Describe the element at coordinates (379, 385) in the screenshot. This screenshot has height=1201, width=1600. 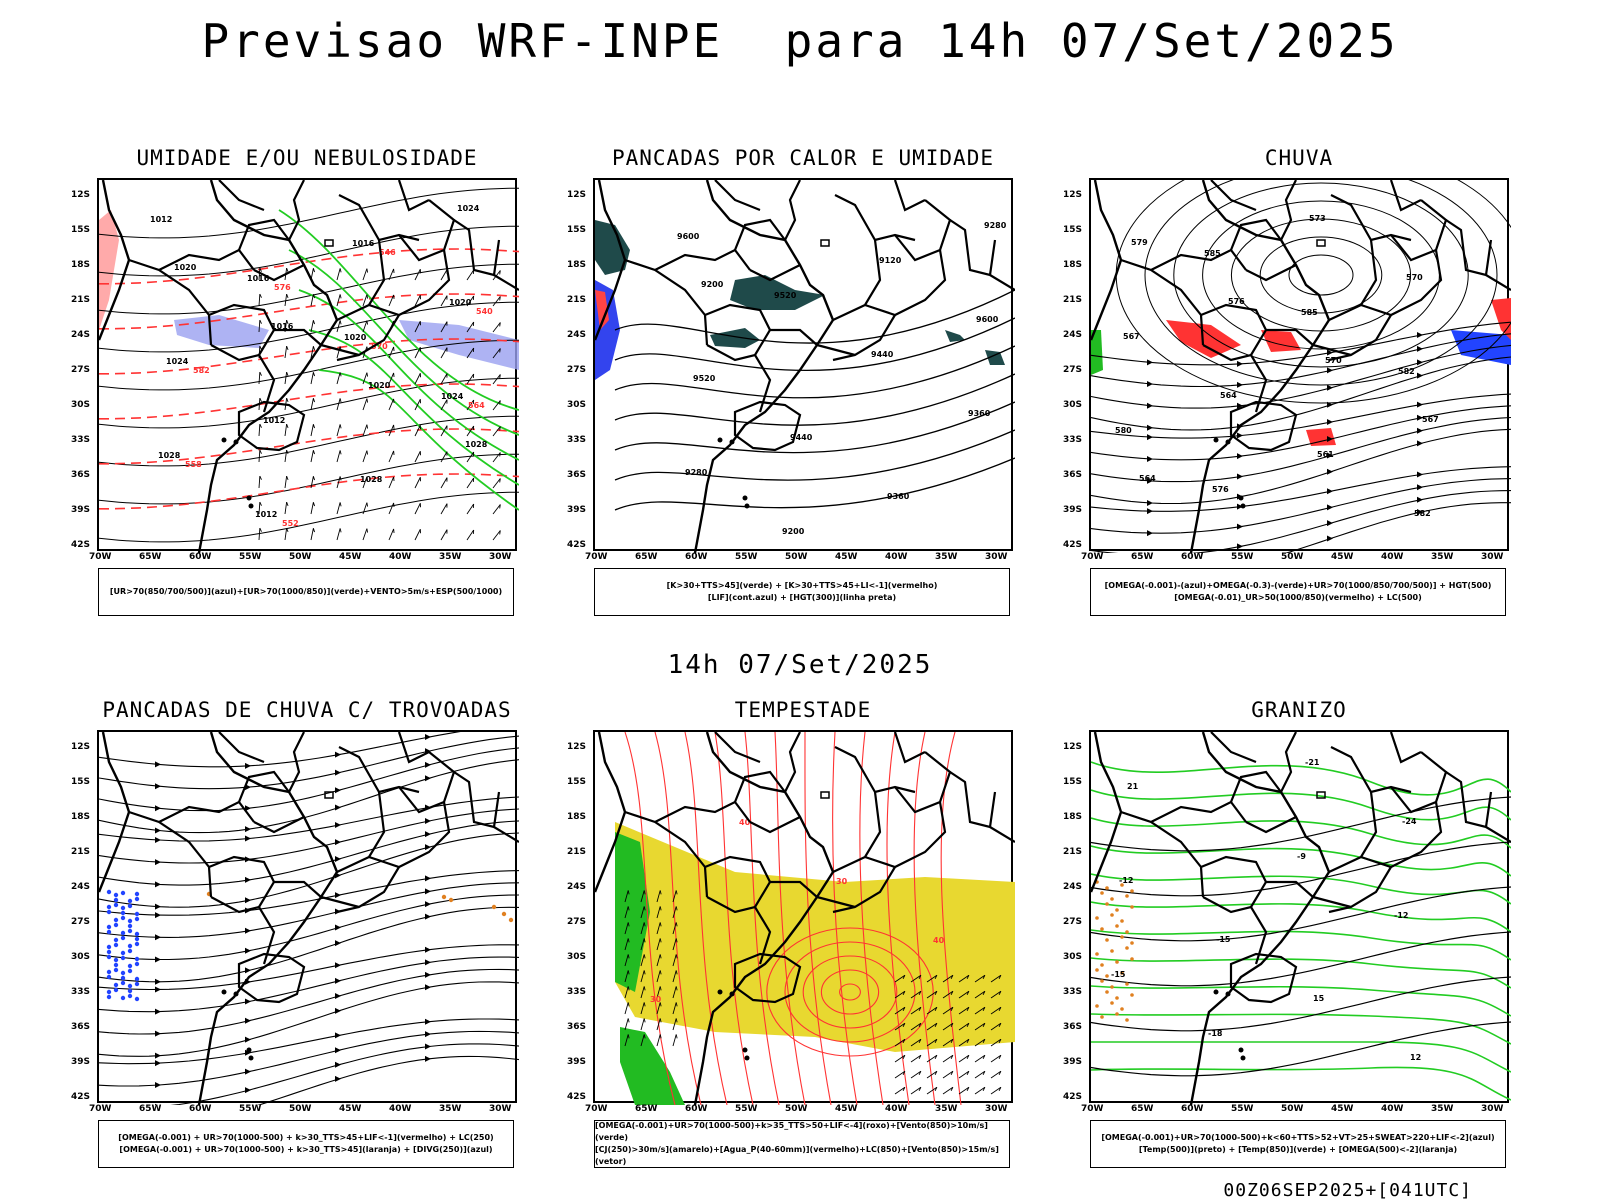
I see `contour-label: 1020` at that location.